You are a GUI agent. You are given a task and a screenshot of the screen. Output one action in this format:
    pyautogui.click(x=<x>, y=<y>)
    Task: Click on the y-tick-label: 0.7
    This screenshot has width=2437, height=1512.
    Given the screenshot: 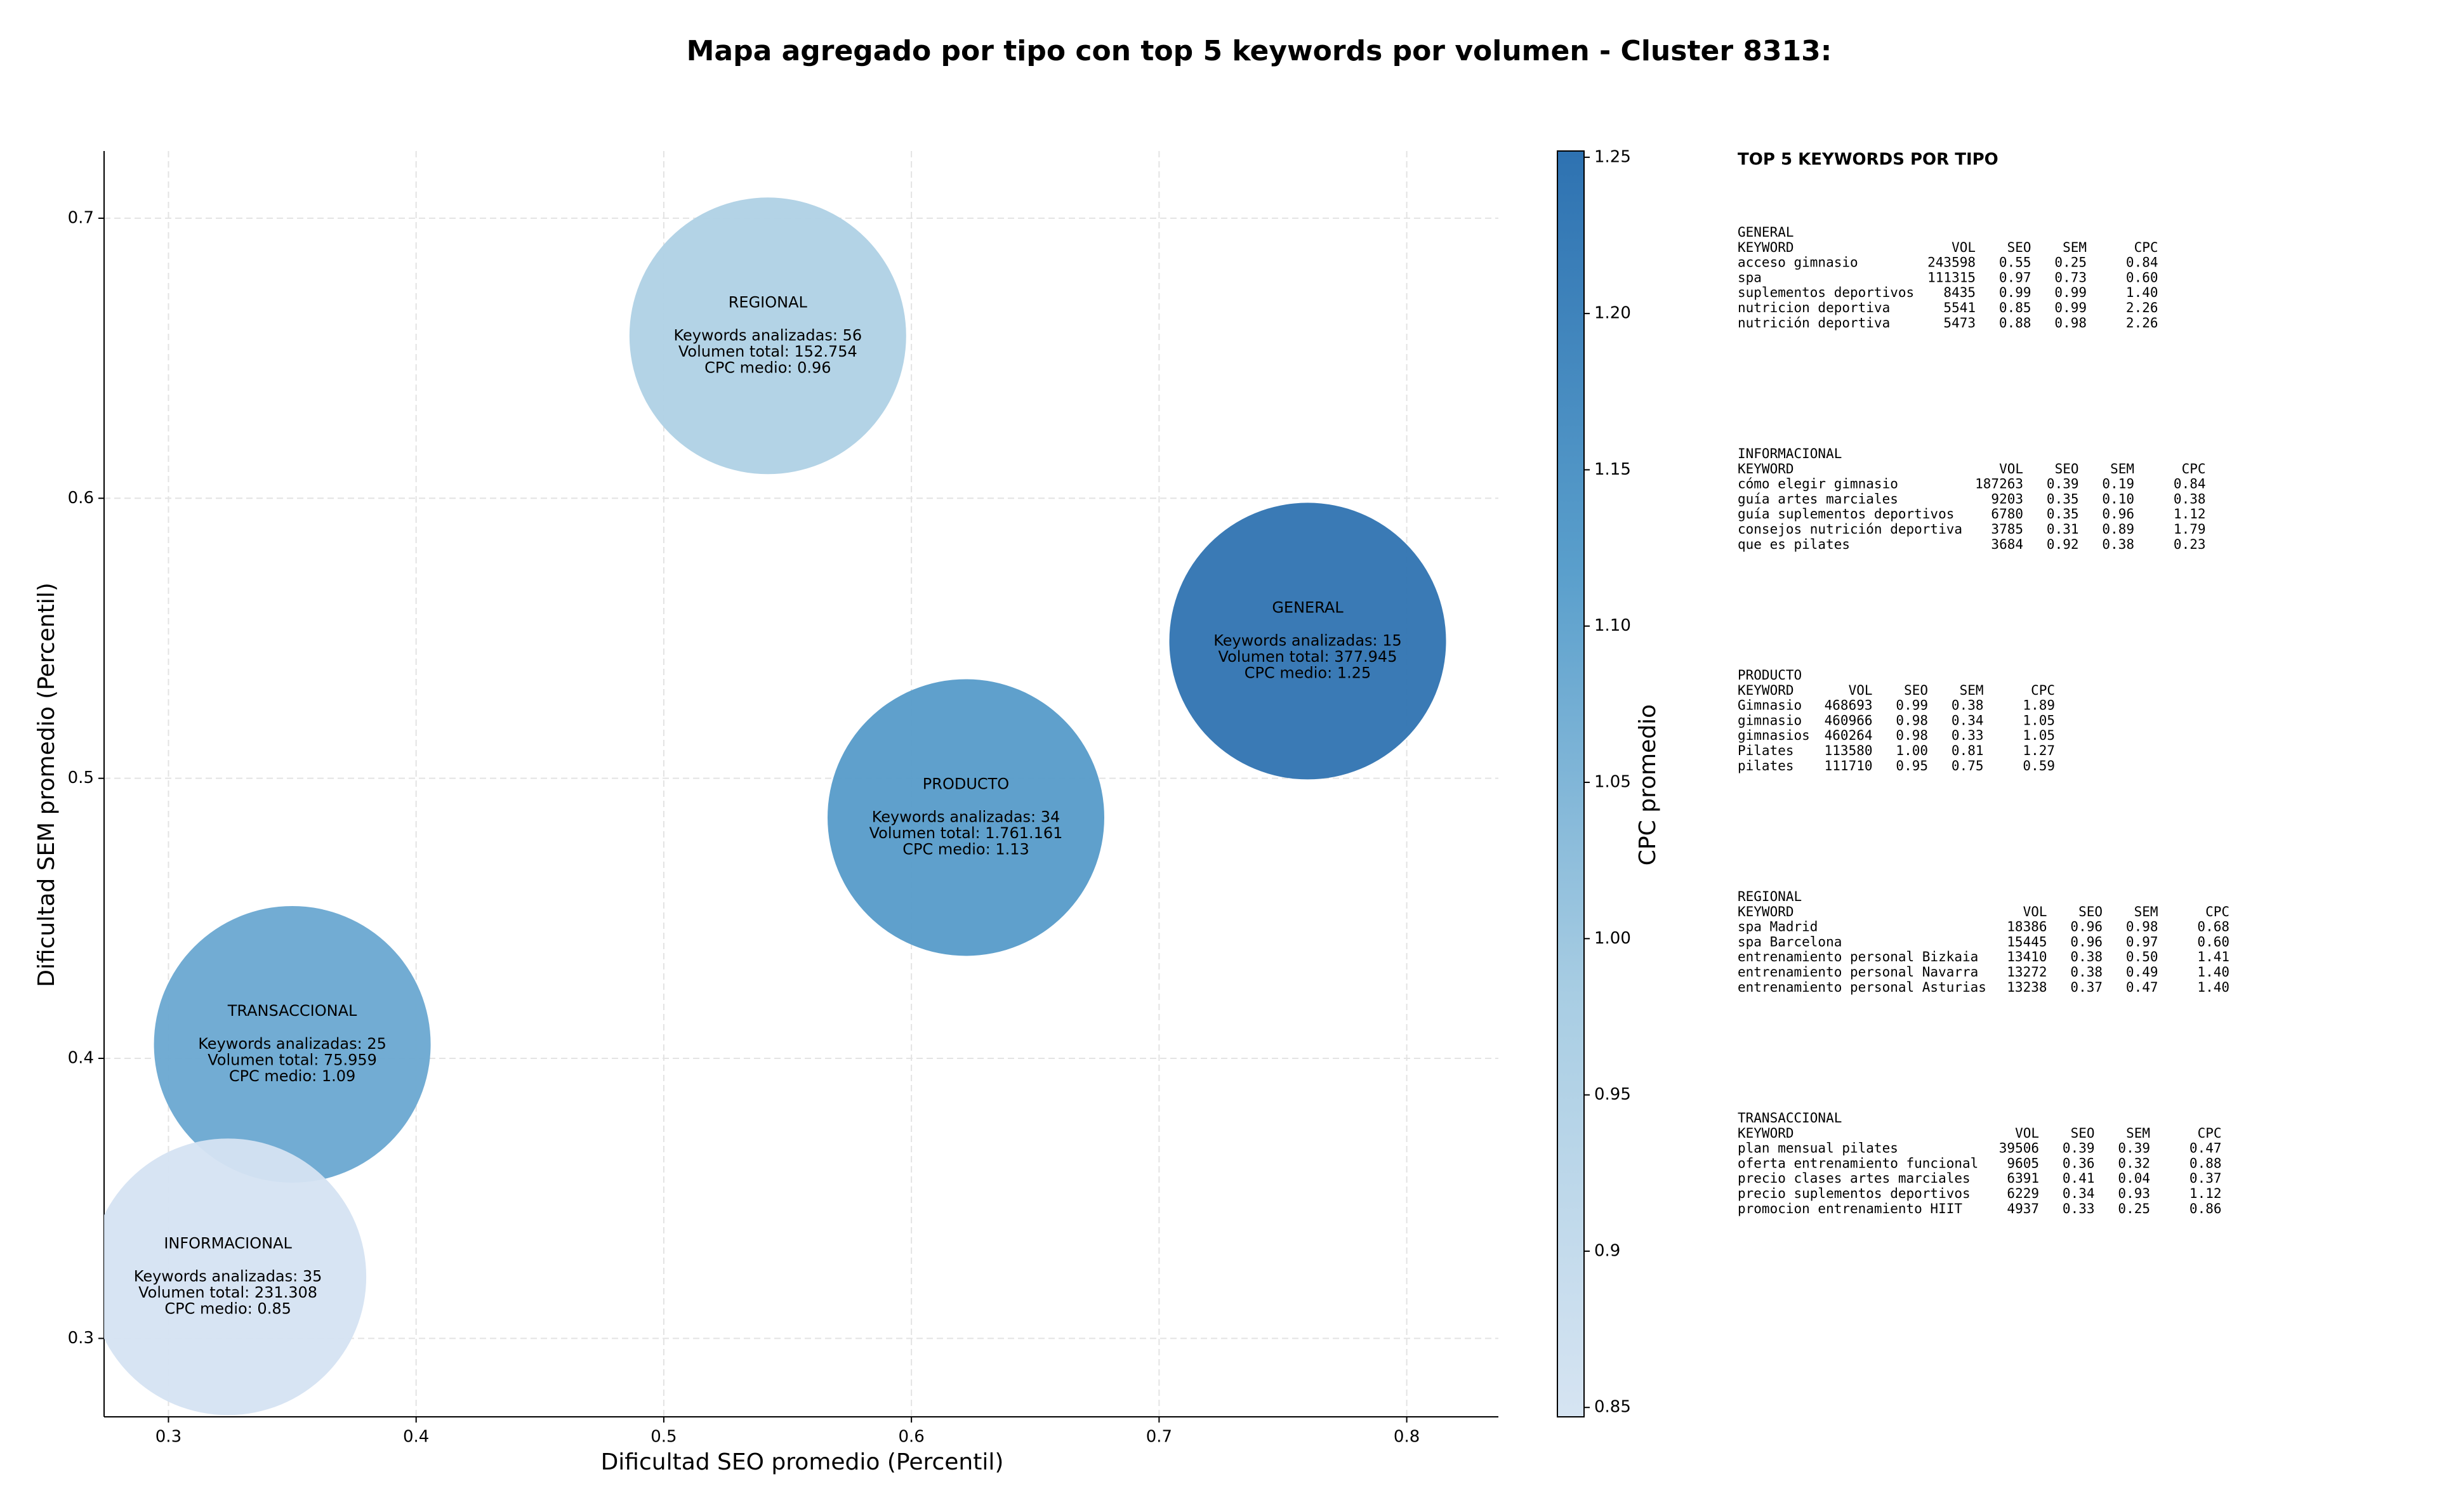 What is the action you would take?
    pyautogui.click(x=81, y=218)
    